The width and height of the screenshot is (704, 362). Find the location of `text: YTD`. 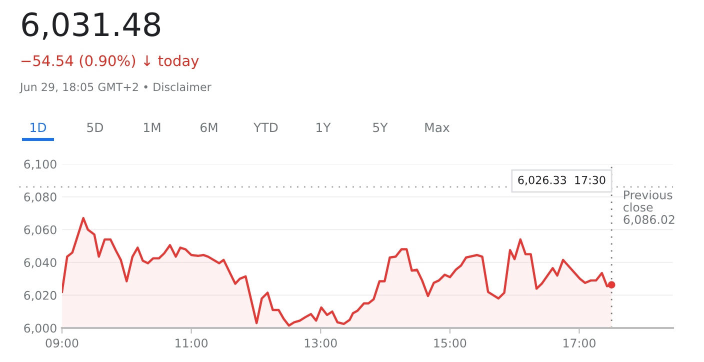

text: YTD is located at coordinates (266, 127).